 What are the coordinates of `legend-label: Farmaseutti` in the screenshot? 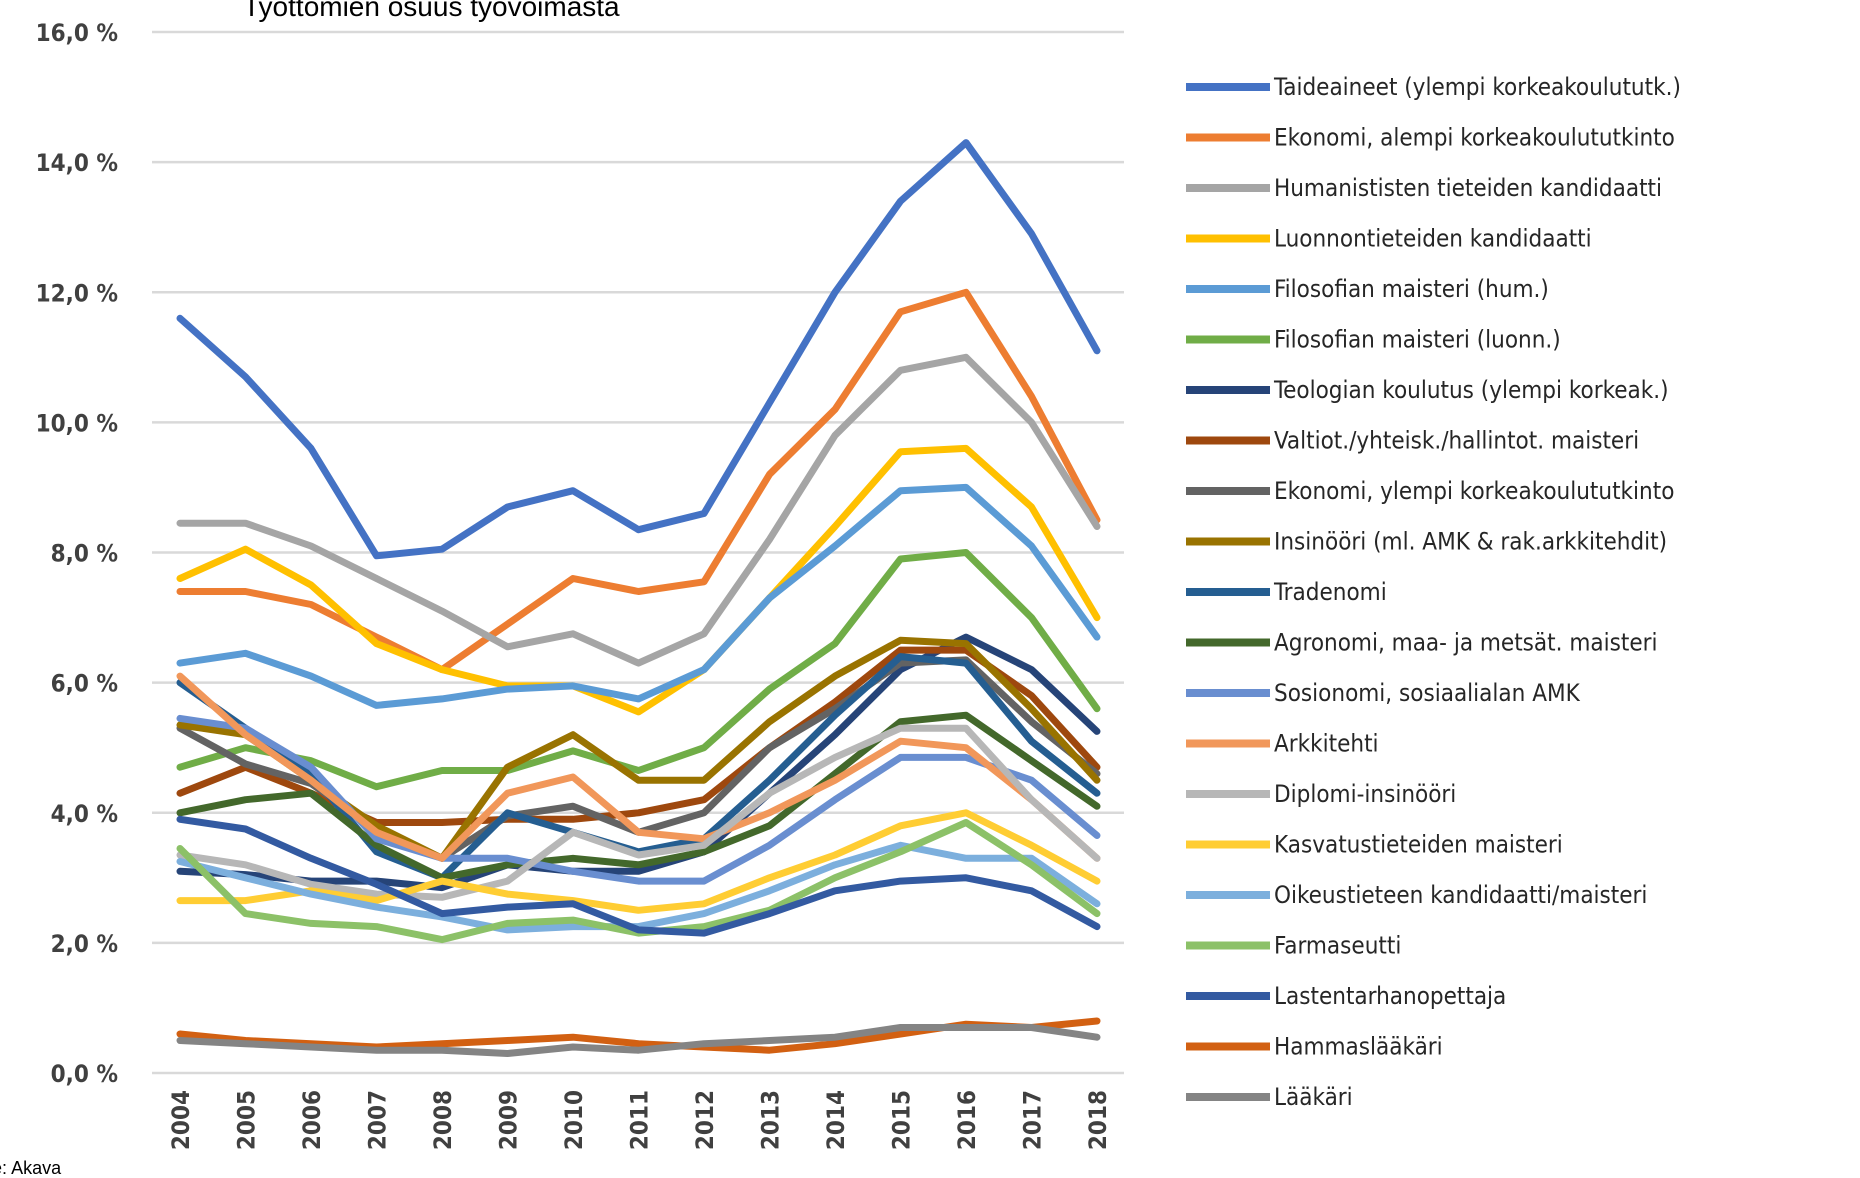 It's located at (1337, 946).